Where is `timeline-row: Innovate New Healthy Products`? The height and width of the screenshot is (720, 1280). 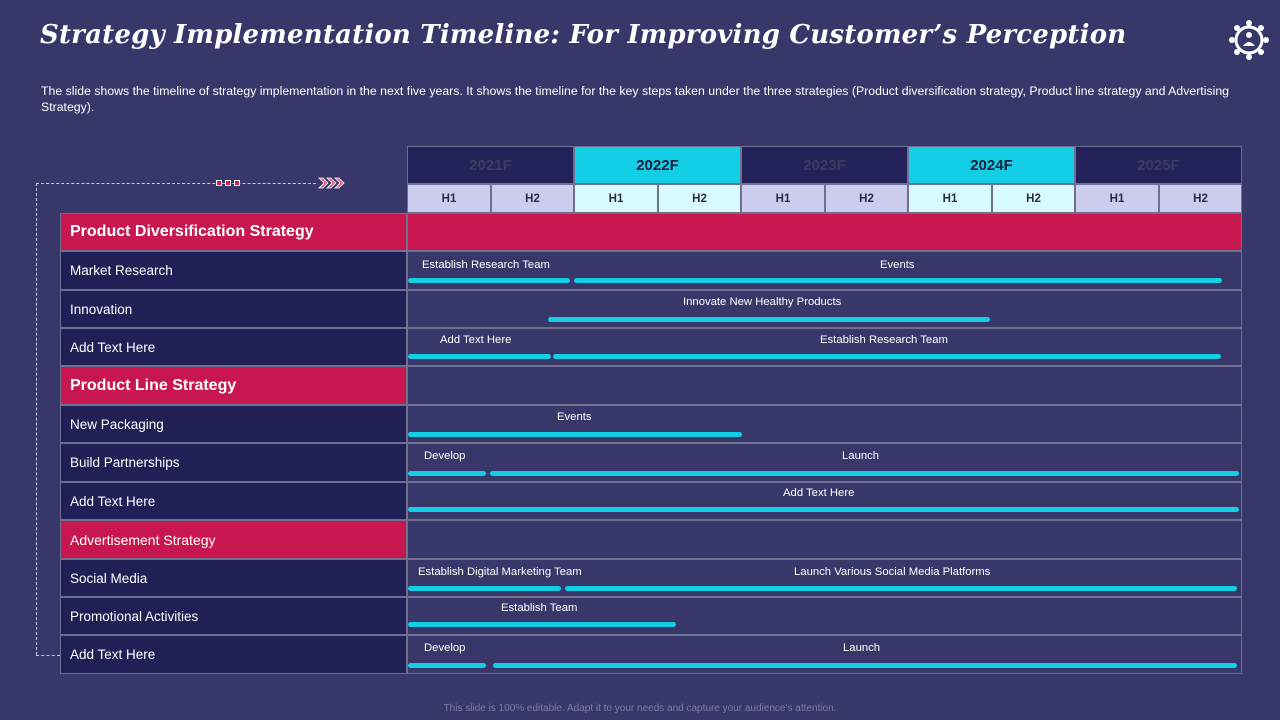 timeline-row: Innovate New Healthy Products is located at coordinates (824, 309).